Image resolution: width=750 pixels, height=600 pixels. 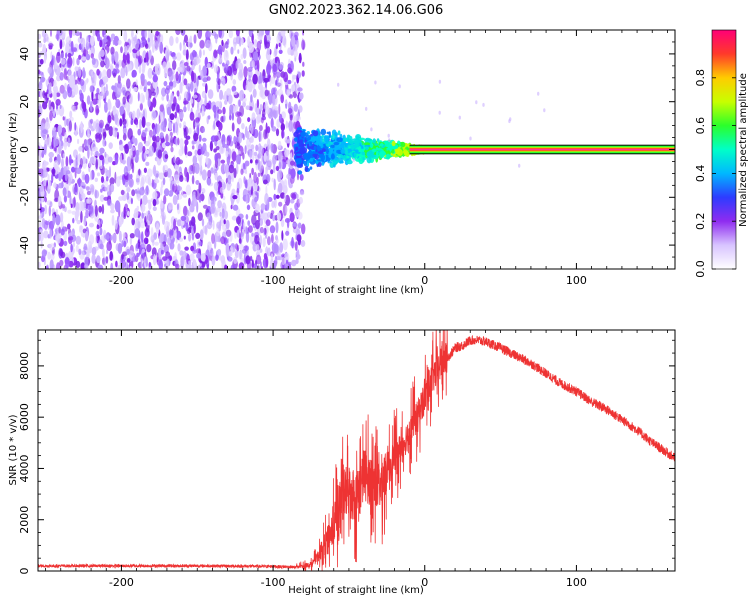 What do you see at coordinates (24, 468) in the screenshot?
I see `y-tick-label: 4000` at bounding box center [24, 468].